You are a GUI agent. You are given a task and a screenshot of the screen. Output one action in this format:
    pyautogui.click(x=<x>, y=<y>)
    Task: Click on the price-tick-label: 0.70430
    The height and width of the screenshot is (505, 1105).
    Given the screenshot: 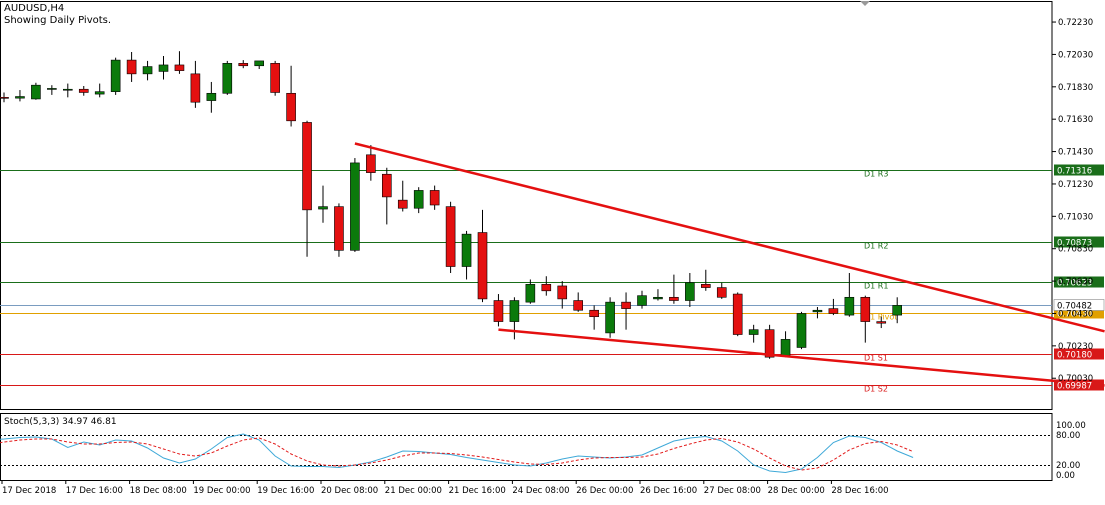 What is the action you would take?
    pyautogui.click(x=1075, y=314)
    